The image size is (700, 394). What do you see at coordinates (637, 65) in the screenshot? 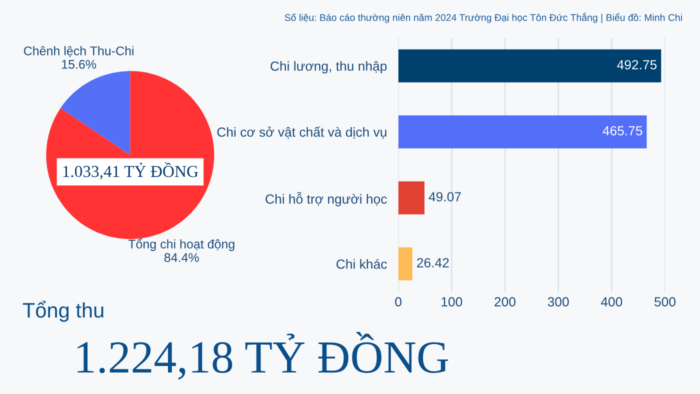
I see `data-label: 492.75` at bounding box center [637, 65].